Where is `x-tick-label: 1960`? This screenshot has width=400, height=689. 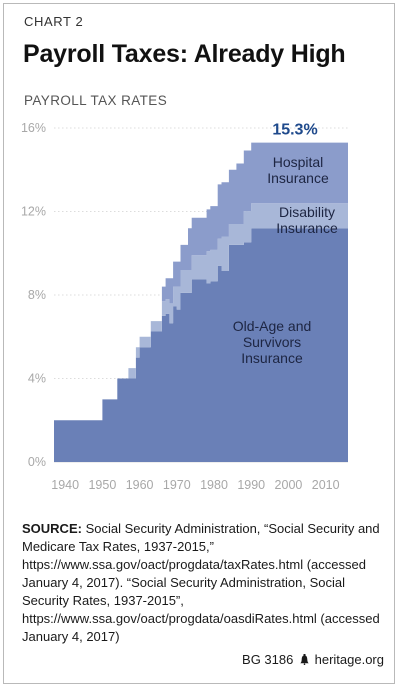
x-tick-label: 1960 is located at coordinates (140, 485).